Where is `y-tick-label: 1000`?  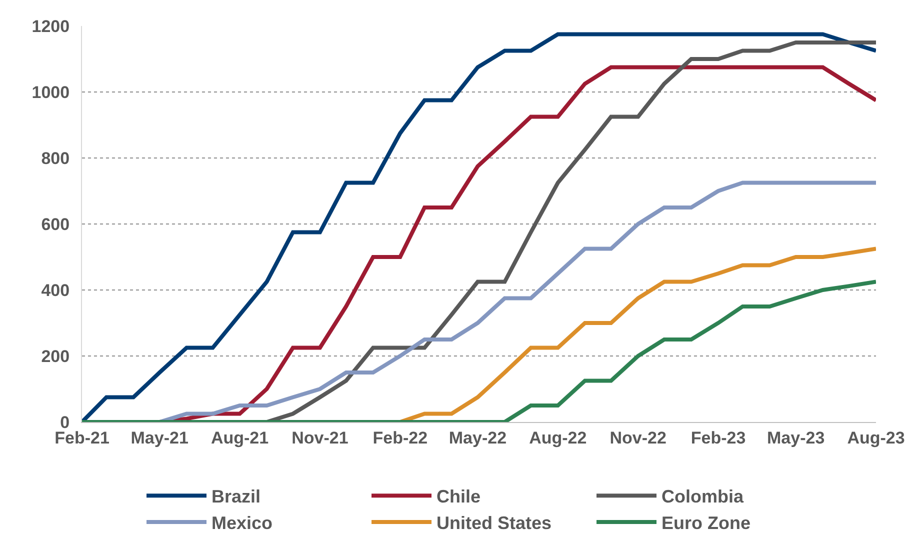
y-tick-label: 1000 is located at coordinates (51, 92).